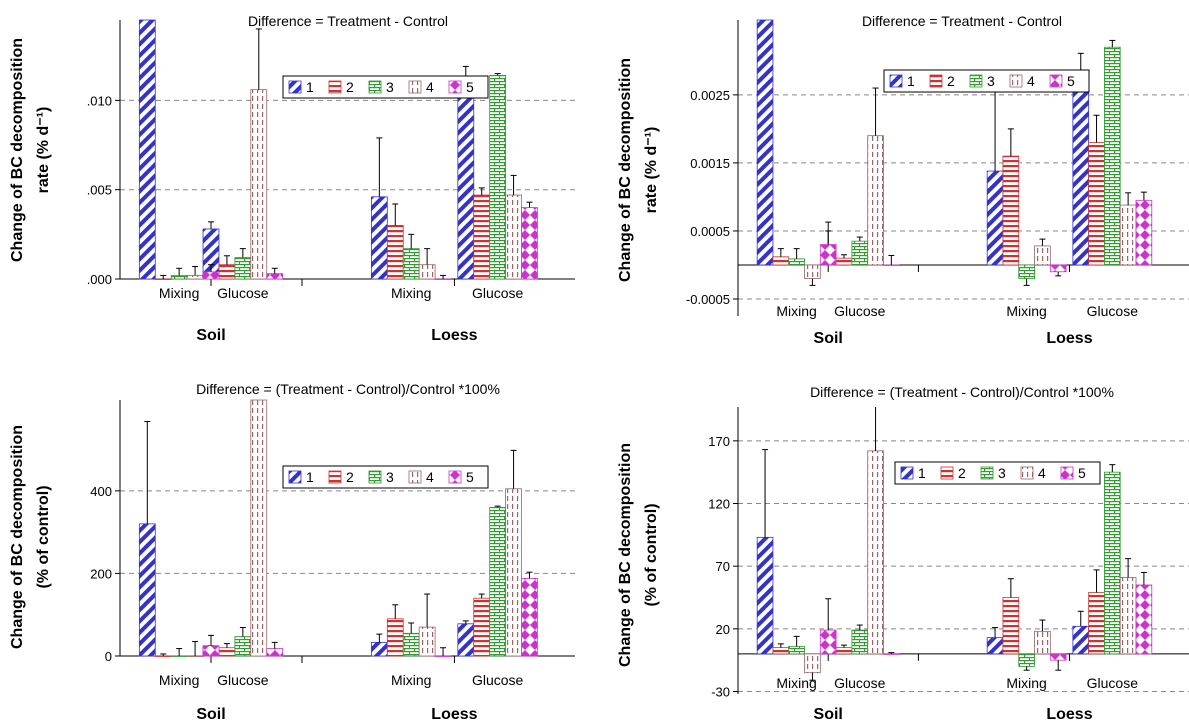  Describe the element at coordinates (723, 629) in the screenshot. I see `y-tick-label: 20` at that location.